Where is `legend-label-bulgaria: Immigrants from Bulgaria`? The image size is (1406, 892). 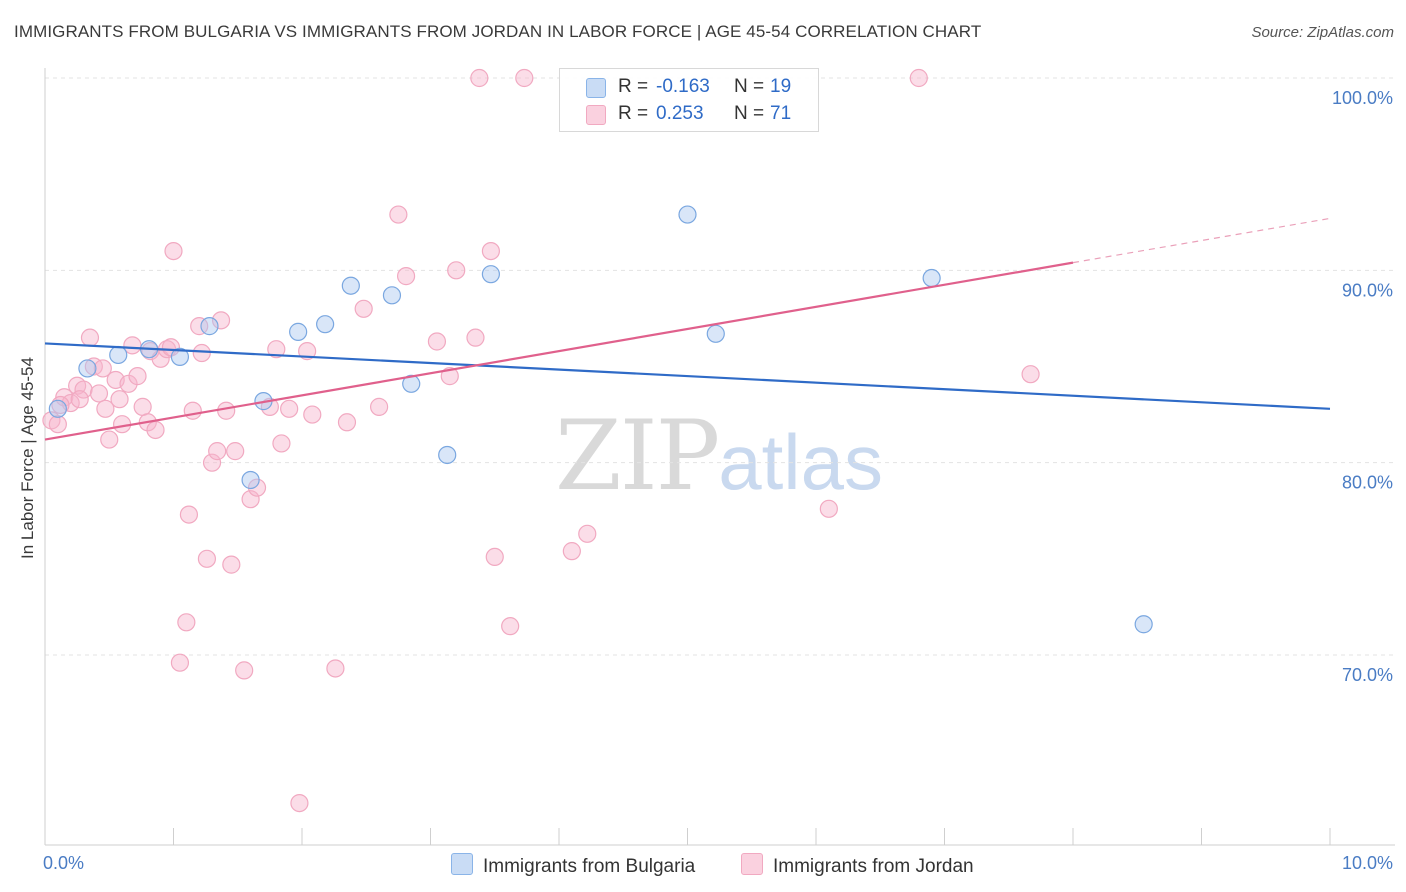
legend-label-bulgaria: Immigrants from Bulgaria is located at coordinates (589, 866).